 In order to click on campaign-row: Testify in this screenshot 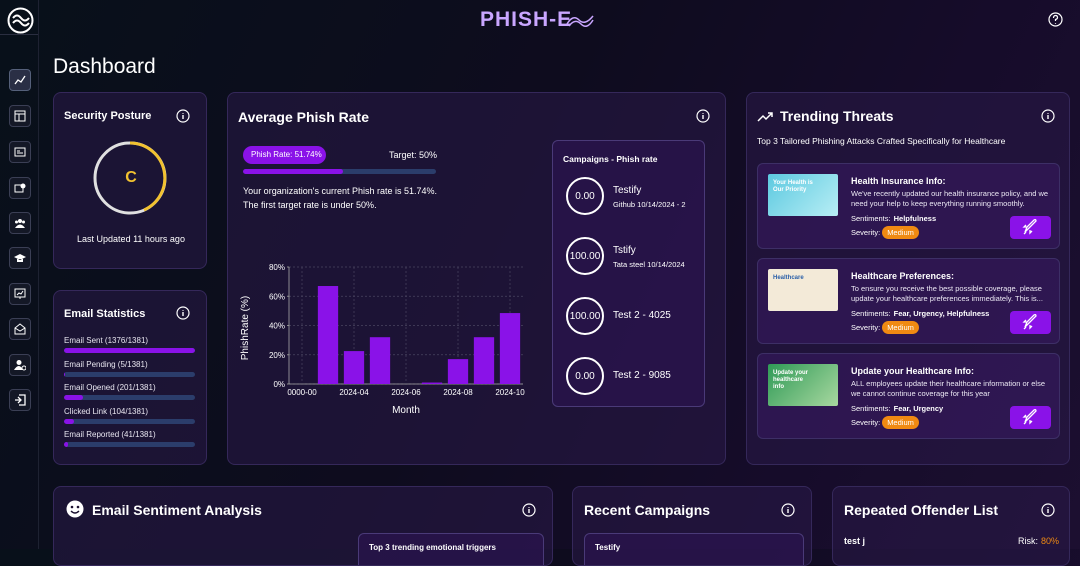, I will do `click(694, 549)`.